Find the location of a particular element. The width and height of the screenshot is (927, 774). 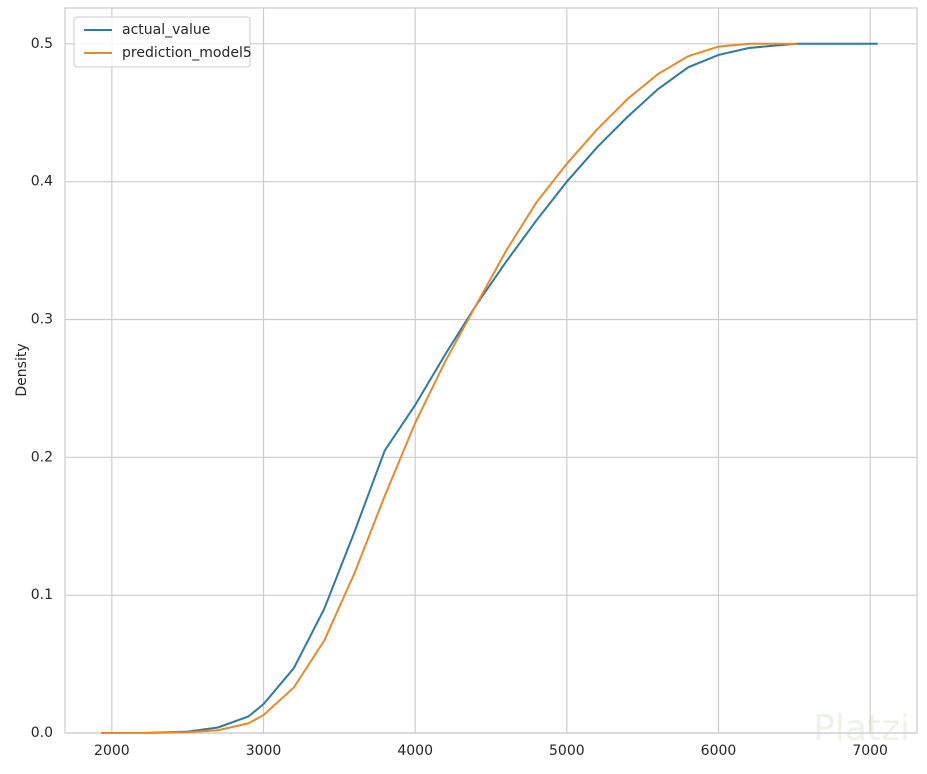

y-tick-label: 0.4 is located at coordinates (42, 182).